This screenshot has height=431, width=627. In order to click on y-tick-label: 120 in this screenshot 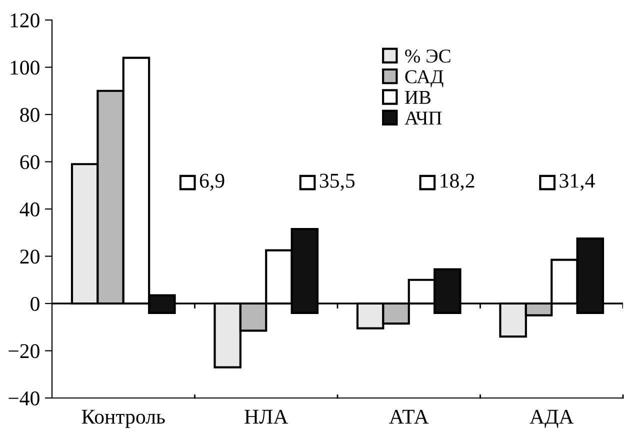, I will do `click(25, 20)`.